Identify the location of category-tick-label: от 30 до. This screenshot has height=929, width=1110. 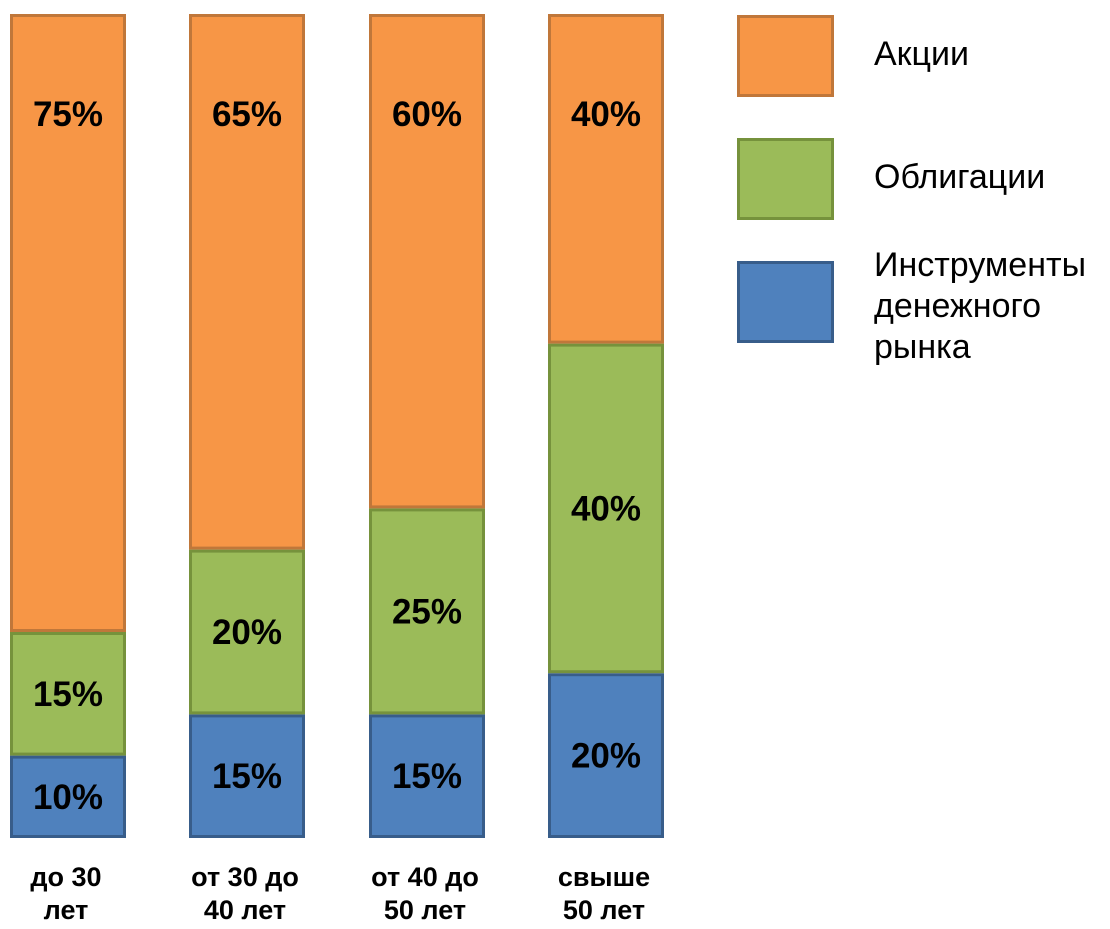
(245, 877).